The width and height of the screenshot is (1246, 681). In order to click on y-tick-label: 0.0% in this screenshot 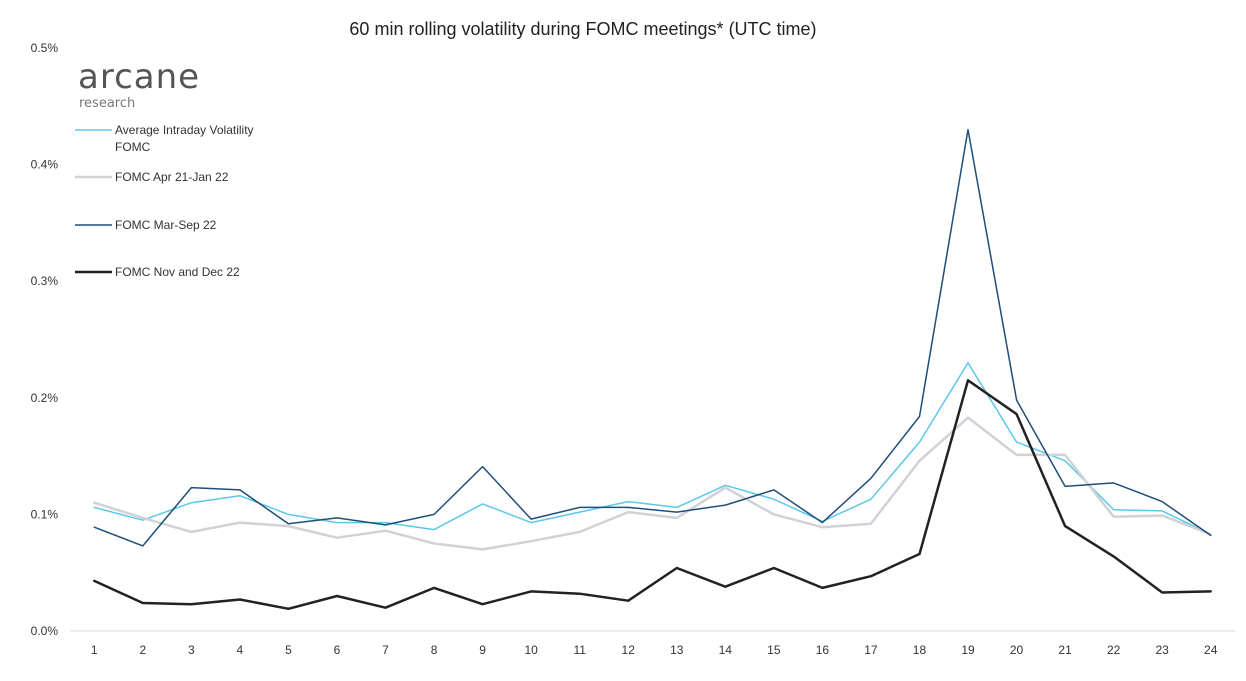, I will do `click(45, 631)`.